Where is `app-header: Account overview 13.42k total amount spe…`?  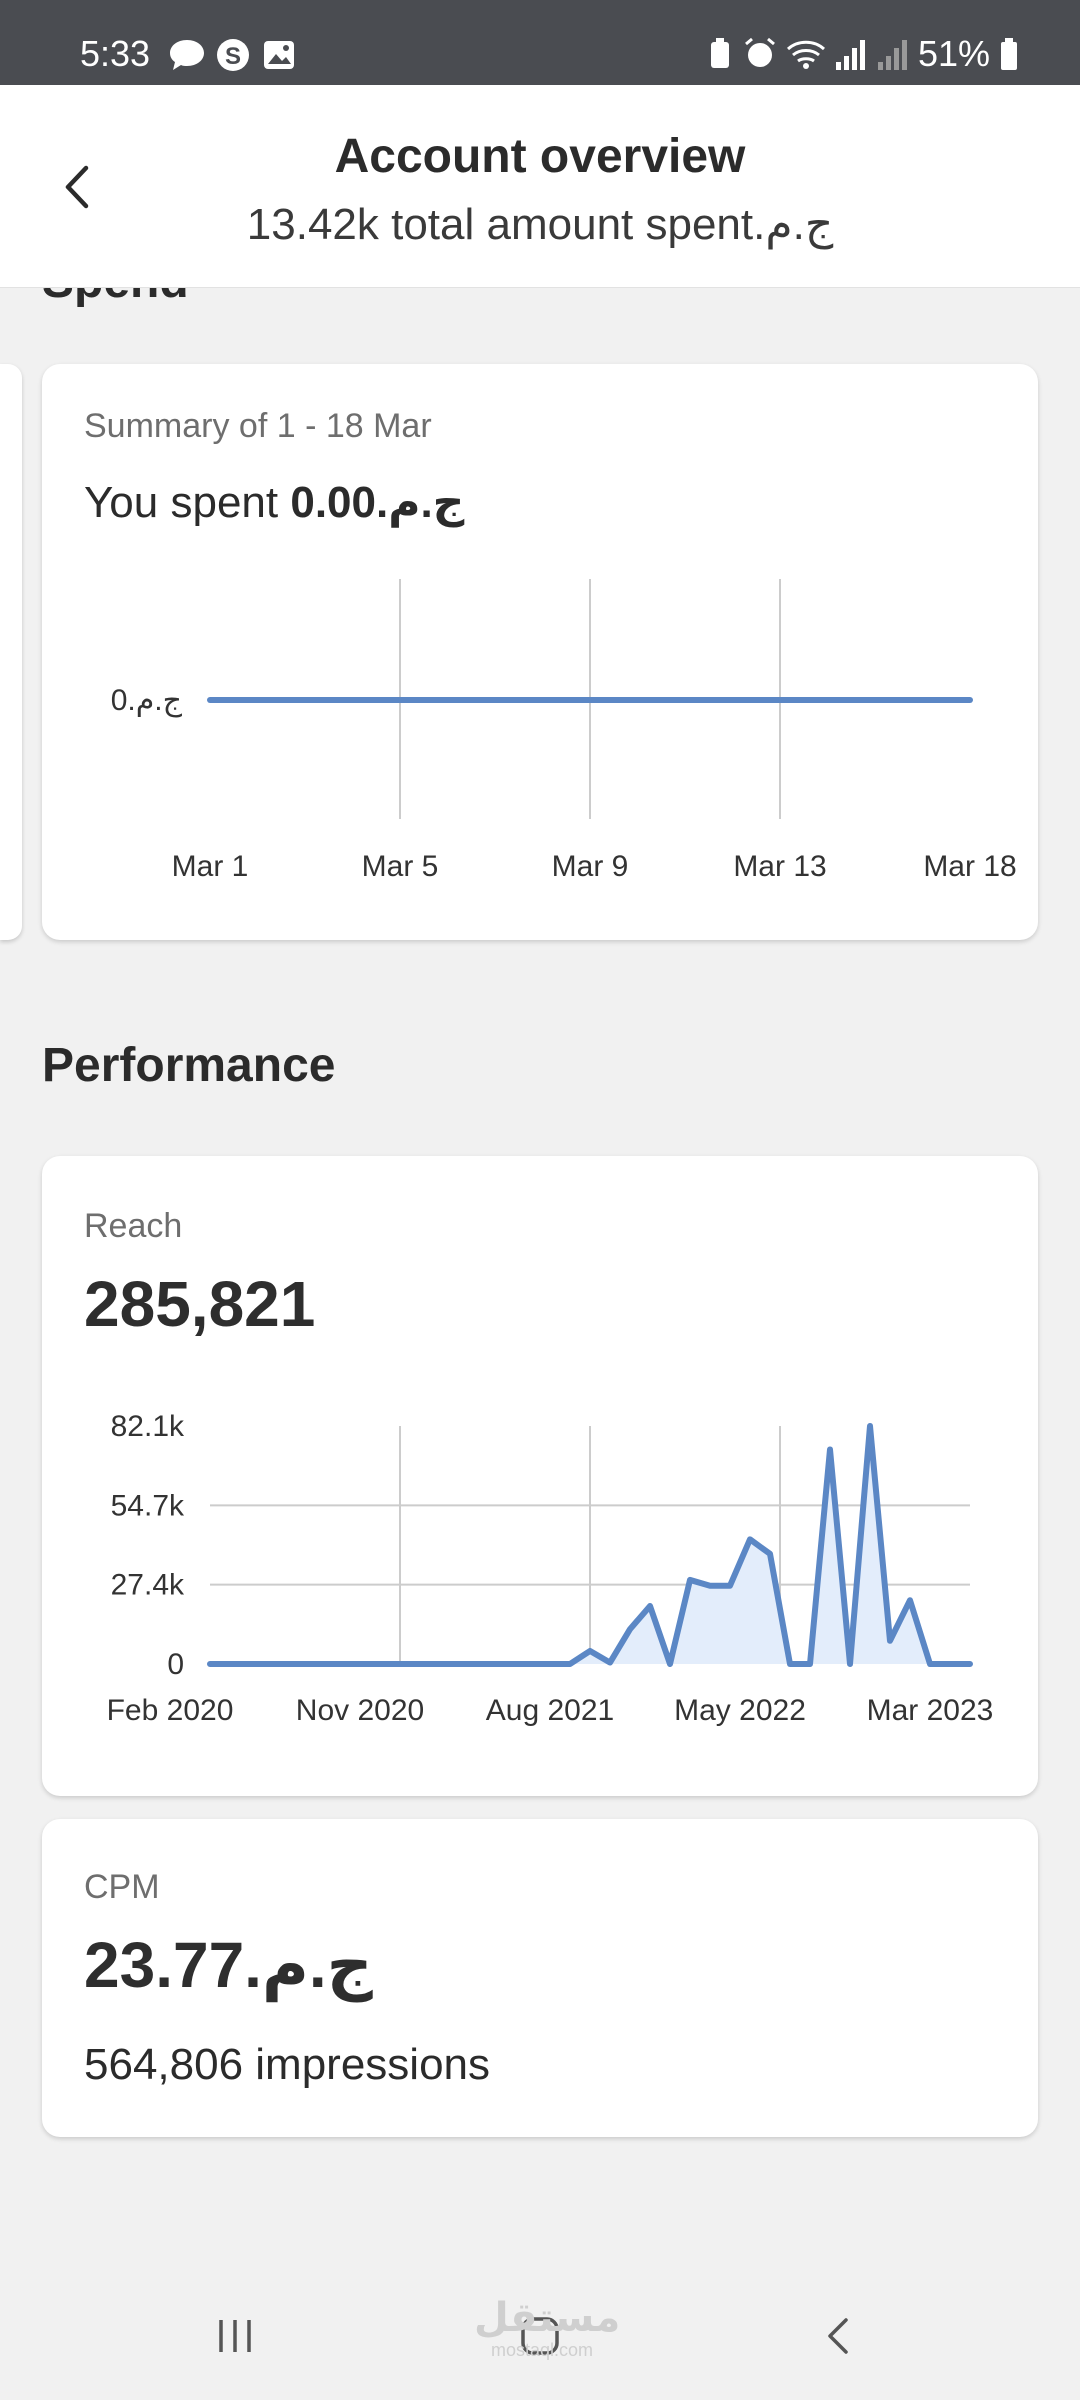
app-header: Account overview 13.42k total amount spe… is located at coordinates (540, 186).